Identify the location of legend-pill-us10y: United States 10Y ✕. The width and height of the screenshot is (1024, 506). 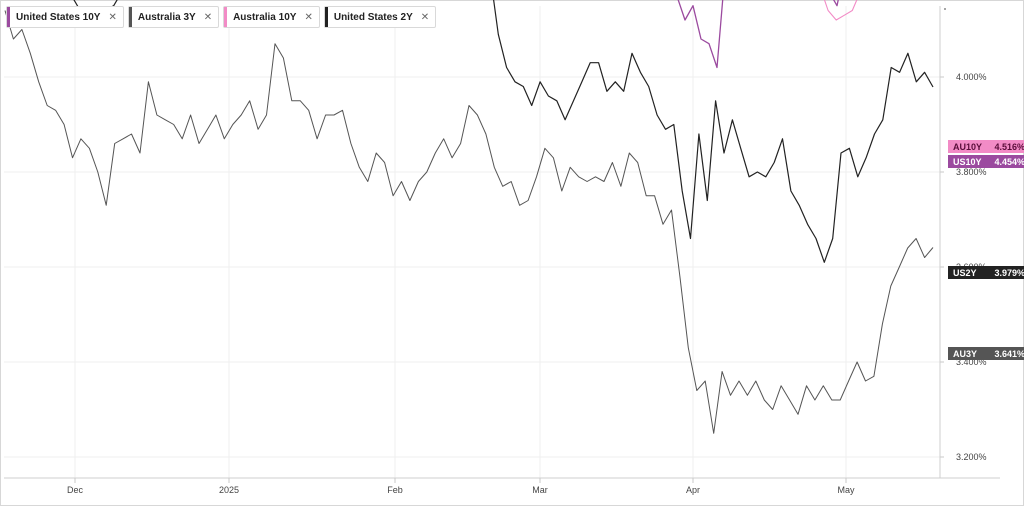
(65, 17).